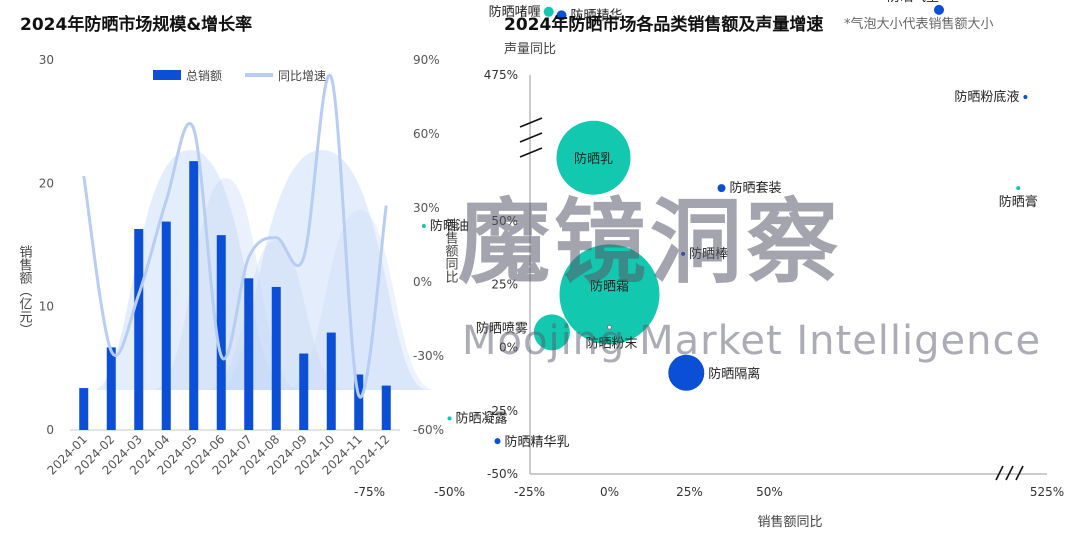  Describe the element at coordinates (1047, 492) in the screenshot. I see `scatter-x-tick: 525%` at that location.